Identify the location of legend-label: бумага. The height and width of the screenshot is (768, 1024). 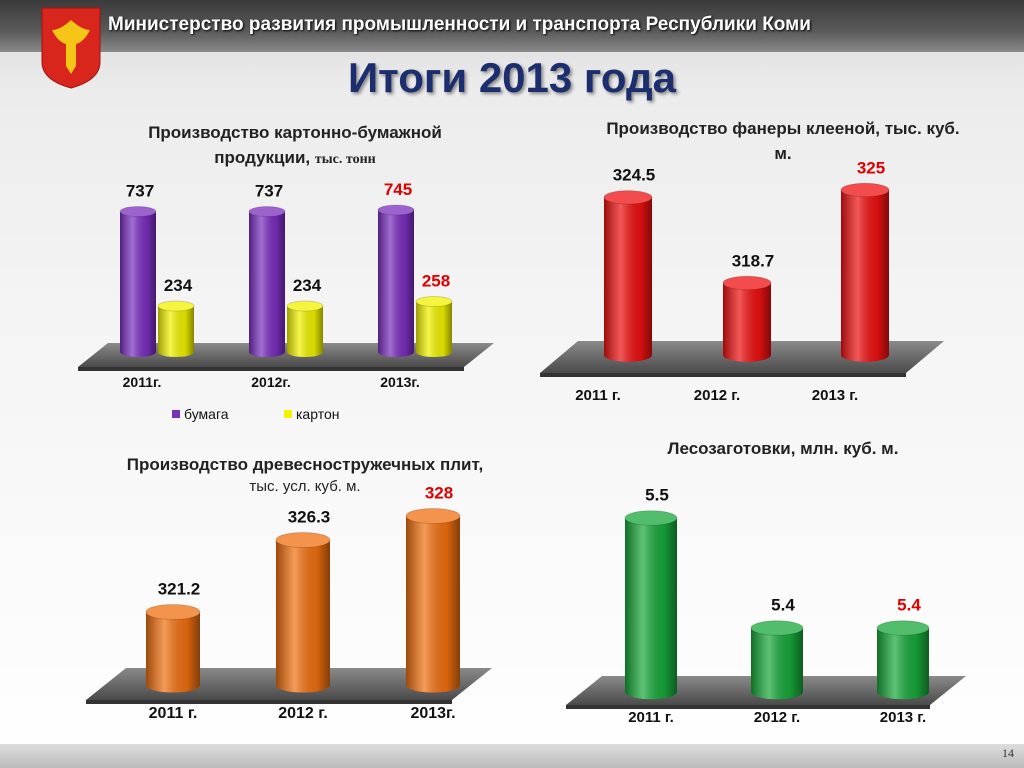
(206, 414).